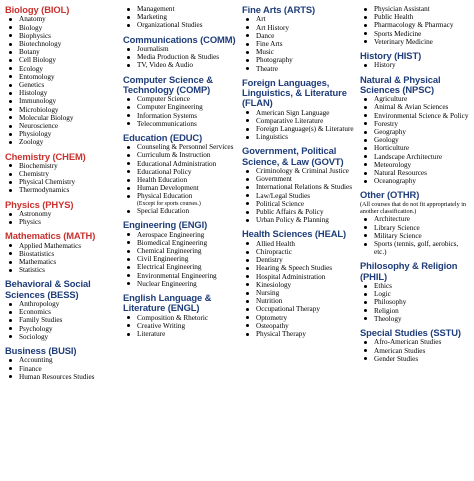 The height and width of the screenshot is (481, 474). I want to click on subject-item-label: Sports Medicine, so click(398, 33).